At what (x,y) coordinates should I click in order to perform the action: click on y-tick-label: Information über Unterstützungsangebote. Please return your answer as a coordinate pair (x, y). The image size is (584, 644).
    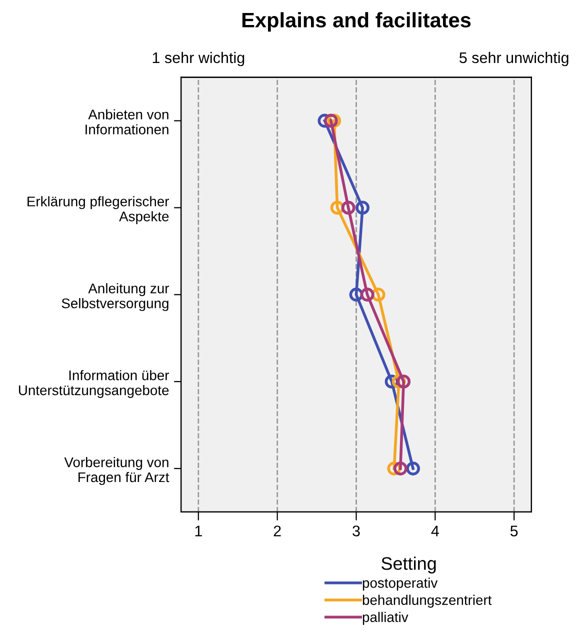
    Looking at the image, I should click on (94, 384).